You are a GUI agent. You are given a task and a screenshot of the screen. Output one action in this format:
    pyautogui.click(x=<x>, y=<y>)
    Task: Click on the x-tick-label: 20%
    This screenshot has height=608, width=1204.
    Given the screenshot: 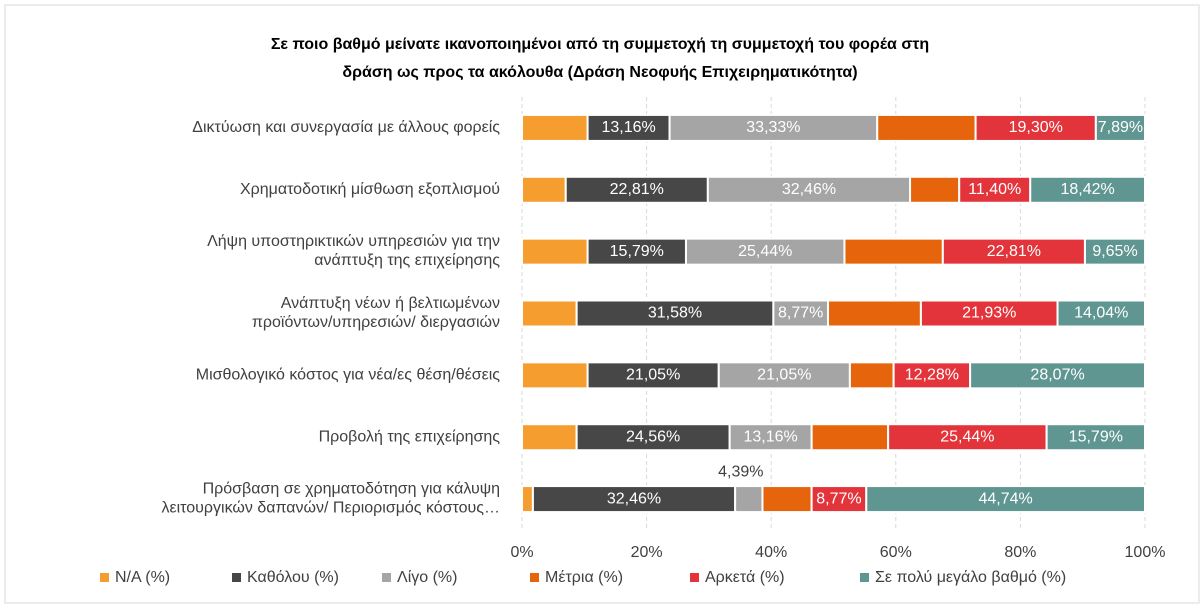 What is the action you would take?
    pyautogui.click(x=647, y=552)
    